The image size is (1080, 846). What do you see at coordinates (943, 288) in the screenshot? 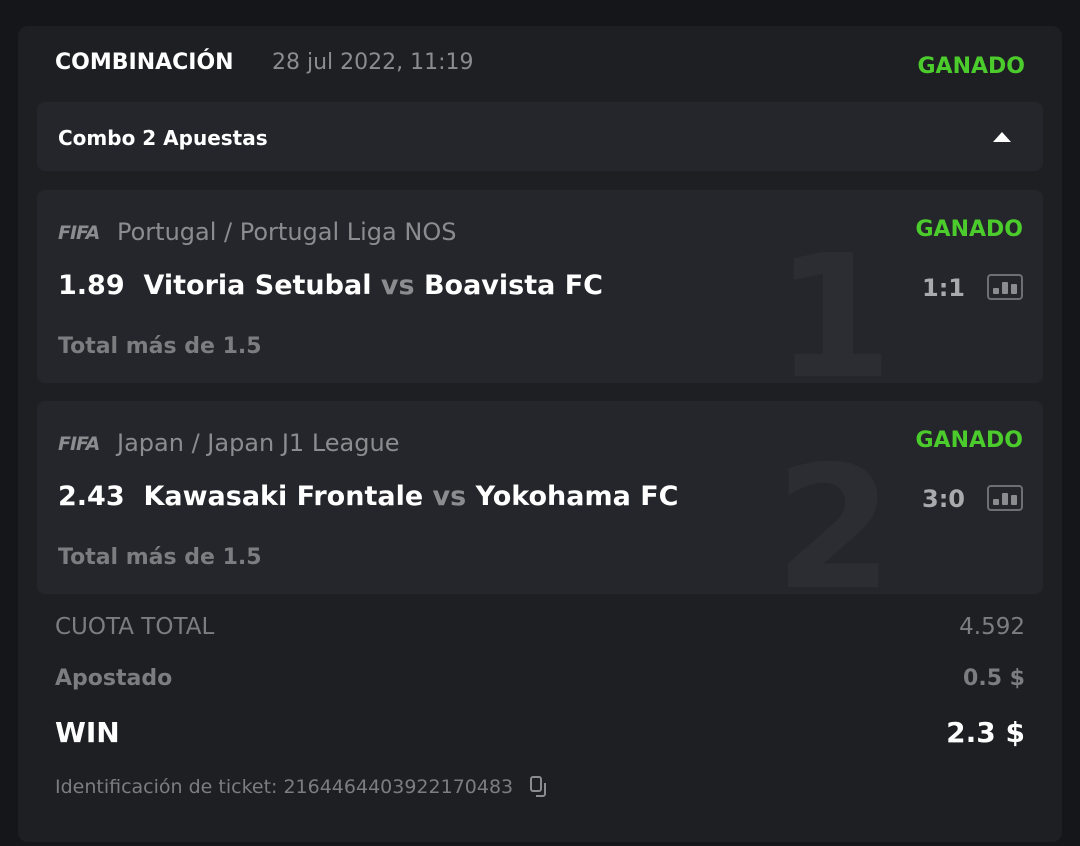
I see `match-score: 1:1` at bounding box center [943, 288].